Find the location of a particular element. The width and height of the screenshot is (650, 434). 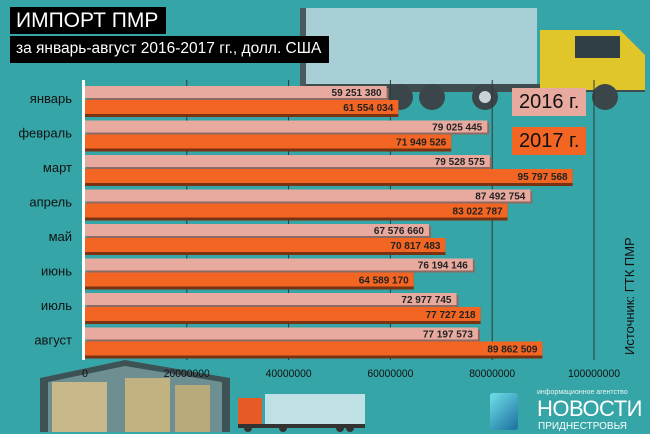

data-label-2016: 59 251 380 is located at coordinates (357, 93).